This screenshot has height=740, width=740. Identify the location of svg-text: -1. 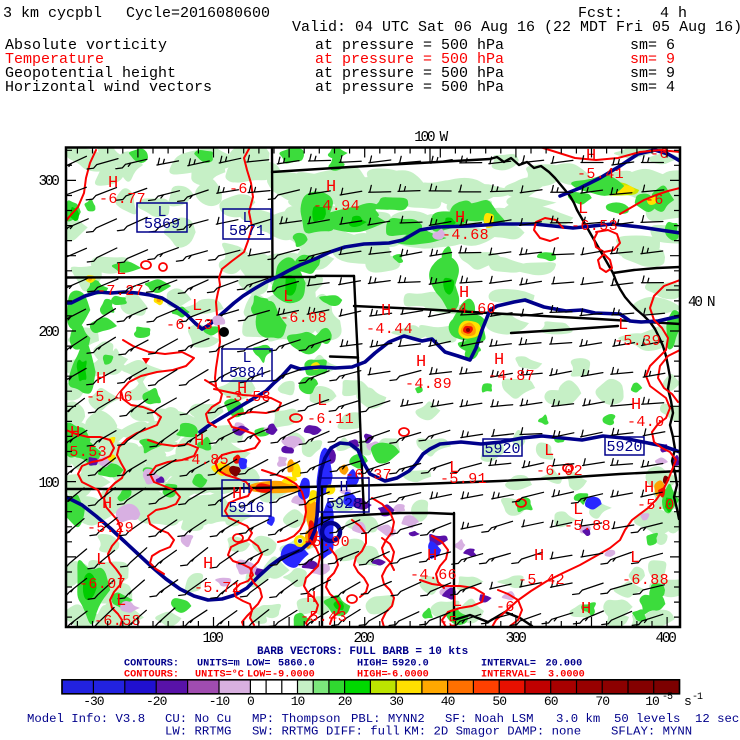
(697, 697).